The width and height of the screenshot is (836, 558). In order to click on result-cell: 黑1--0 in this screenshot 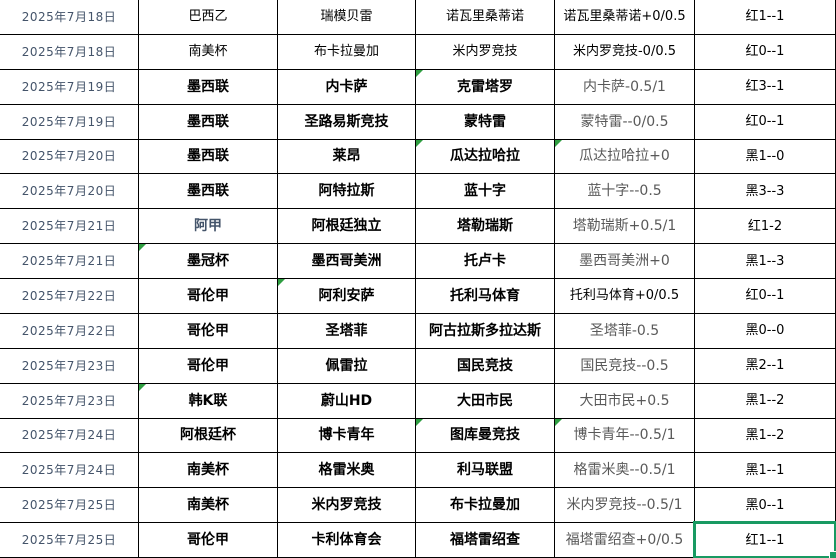, I will do `click(765, 157)`.